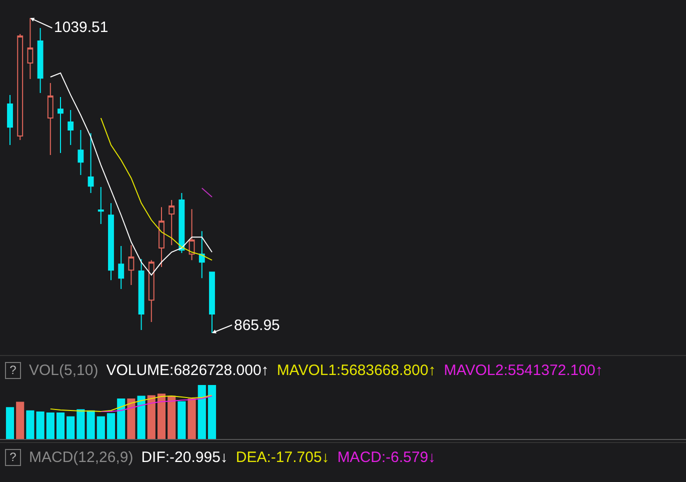 This screenshot has width=686, height=482. What do you see at coordinates (386, 457) in the screenshot?
I see `legend-label: MACD:-6.579↓` at bounding box center [386, 457].